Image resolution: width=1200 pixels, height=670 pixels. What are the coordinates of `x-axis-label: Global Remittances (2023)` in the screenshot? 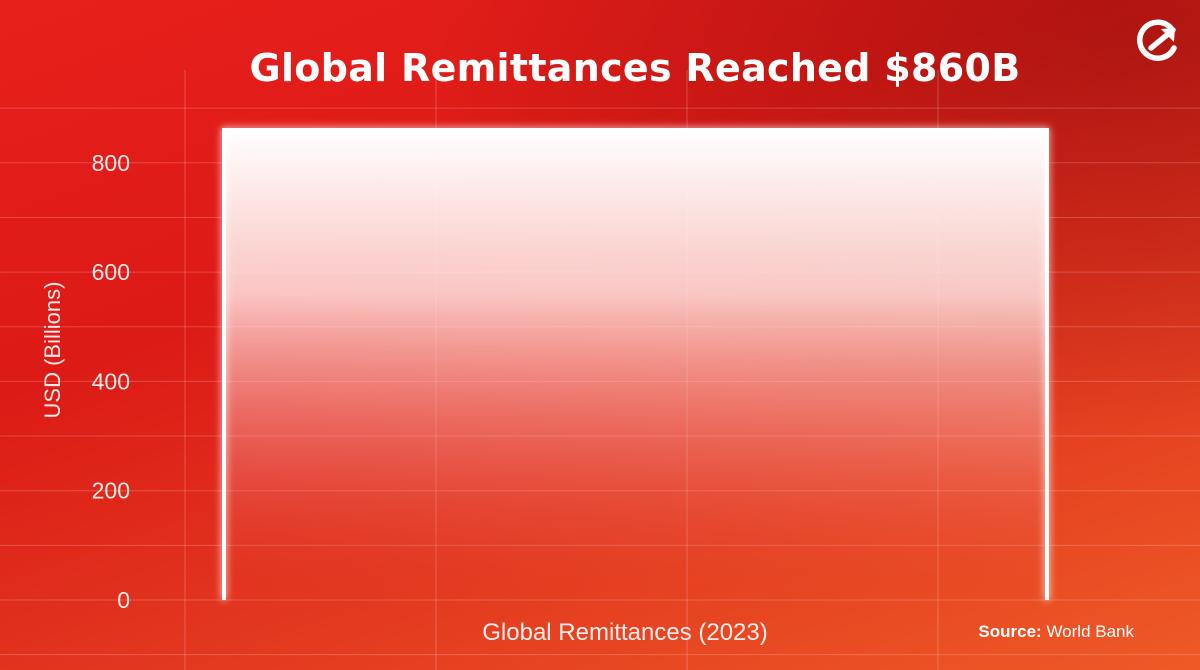 It's located at (624, 632).